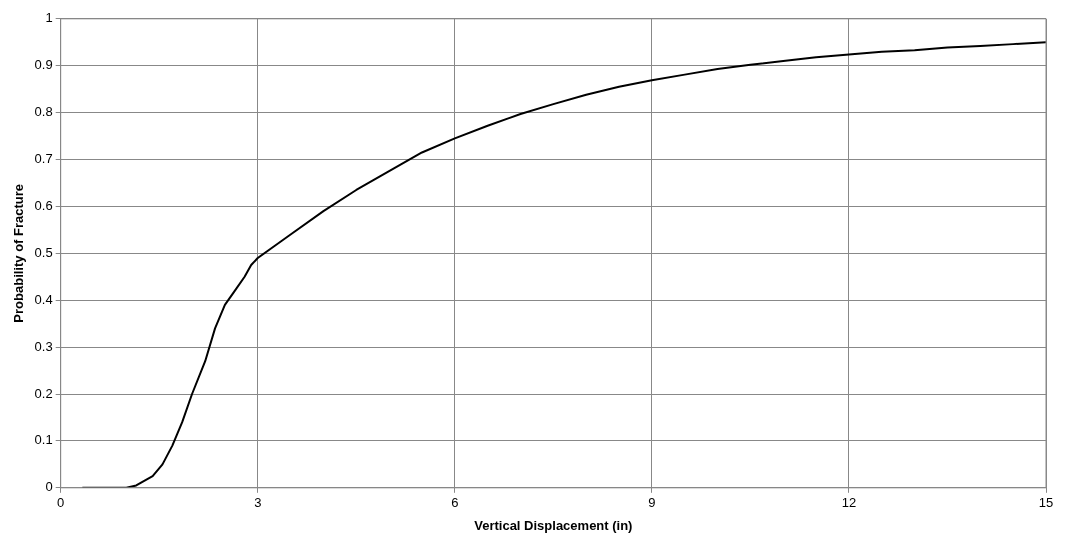 The width and height of the screenshot is (1070, 546). What do you see at coordinates (43, 299) in the screenshot?
I see `y-tick-label: 0.4` at bounding box center [43, 299].